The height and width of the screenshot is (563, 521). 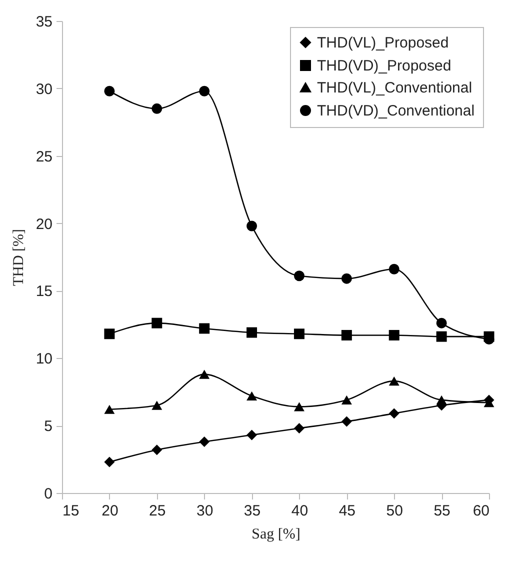 I want to click on y-tick-label: 35, so click(x=44, y=22).